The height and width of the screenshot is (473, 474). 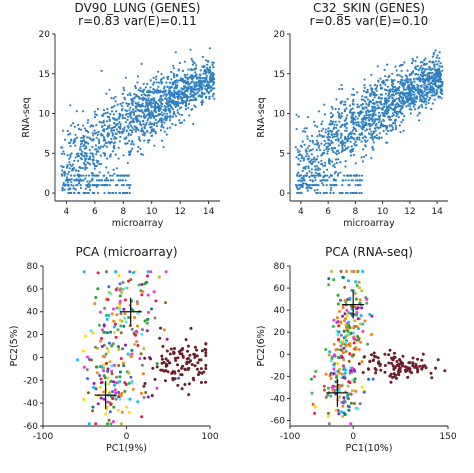 I want to click on x-tick-label: 12, so click(x=179, y=212).